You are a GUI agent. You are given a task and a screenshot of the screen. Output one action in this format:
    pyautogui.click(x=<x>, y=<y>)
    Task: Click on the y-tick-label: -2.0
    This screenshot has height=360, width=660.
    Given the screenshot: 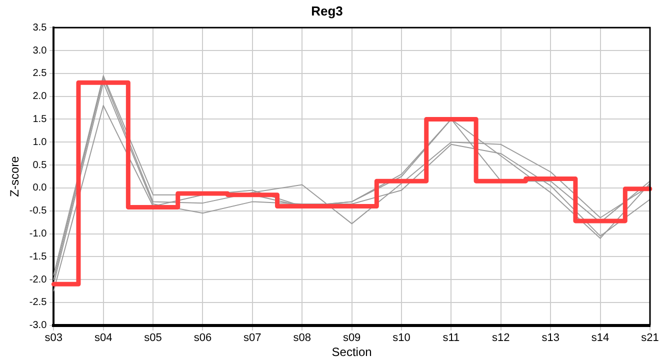 What is the action you would take?
    pyautogui.click(x=38, y=280)
    